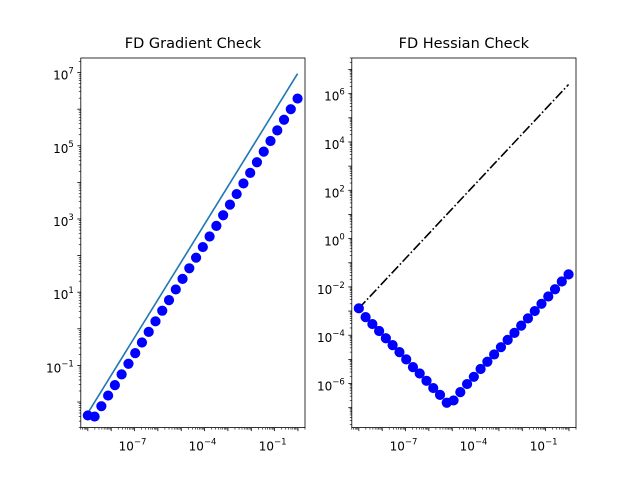  Describe the element at coordinates (63, 75) in the screenshot. I see `gradient-check-y-tick-label: 10⁷` at that location.